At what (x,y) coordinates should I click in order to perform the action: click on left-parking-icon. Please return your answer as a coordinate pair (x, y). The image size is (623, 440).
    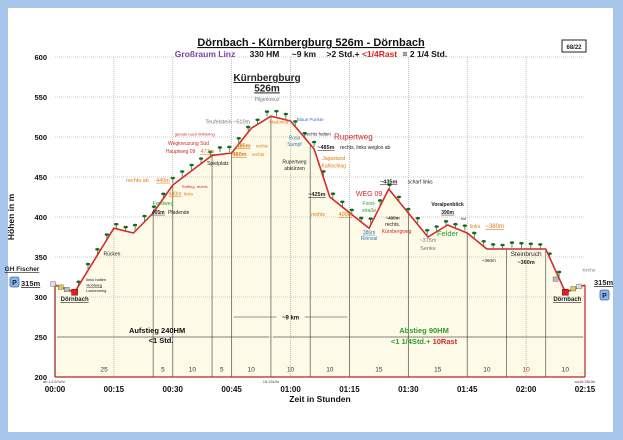
    Looking at the image, I should click on (14, 282).